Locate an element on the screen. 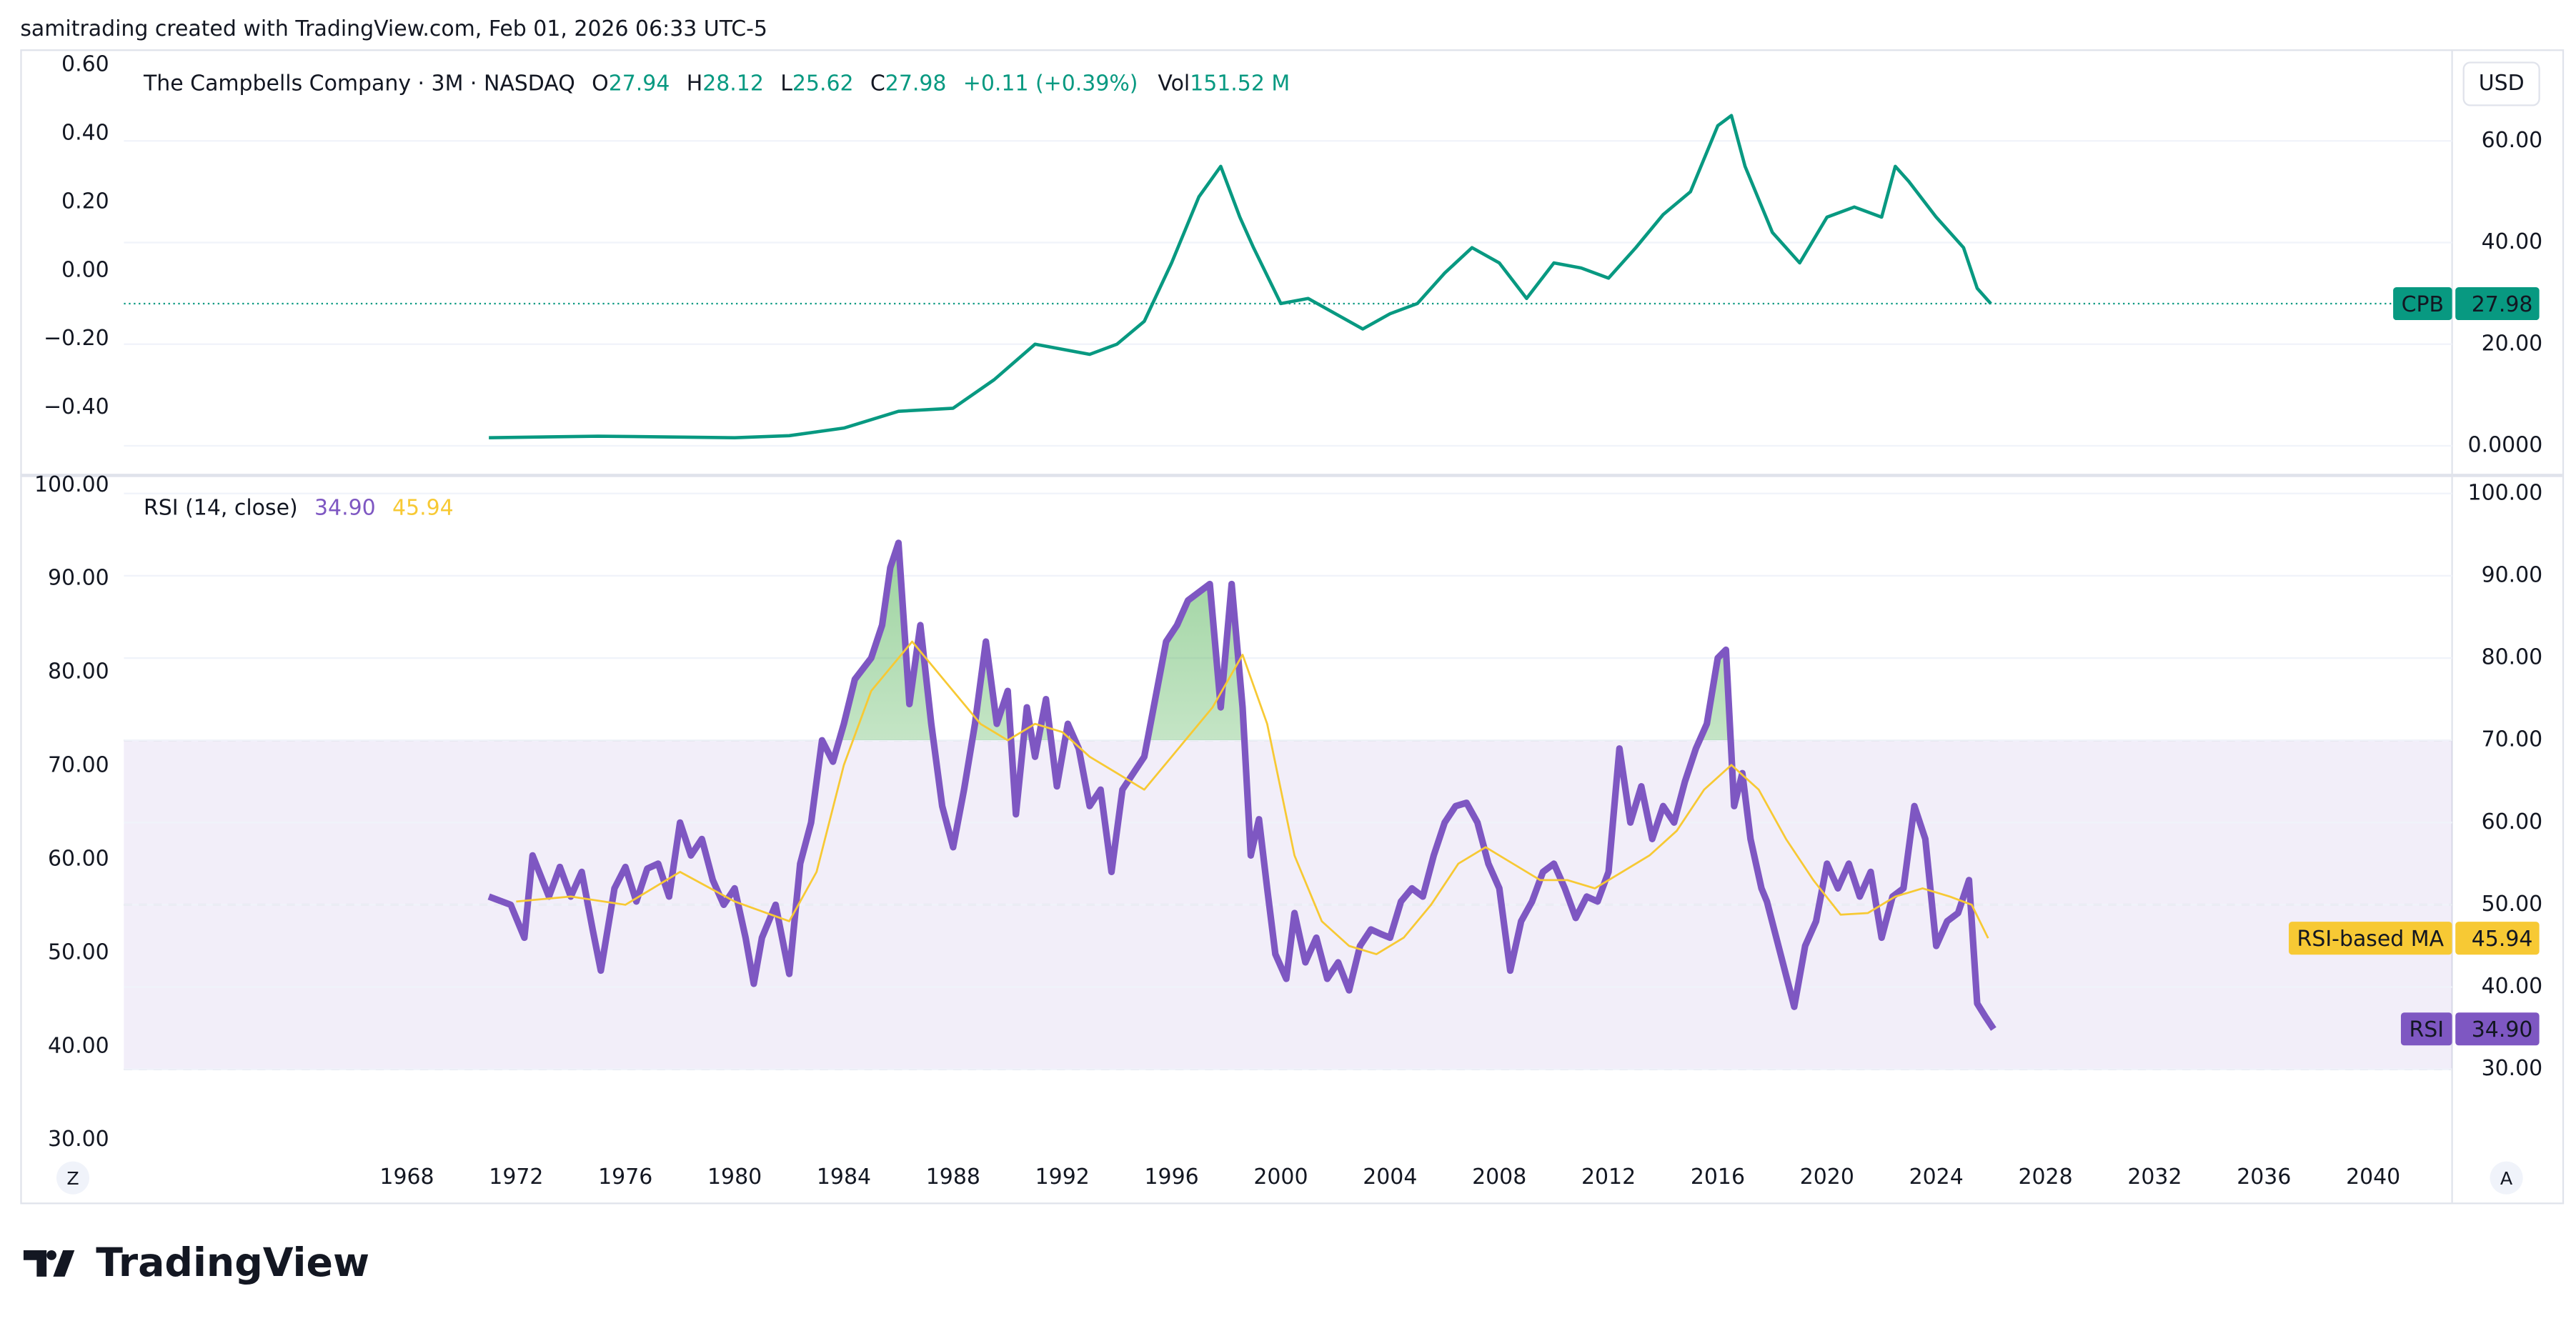 The height and width of the screenshot is (1321, 2576). currency: USD is located at coordinates (2502, 83).